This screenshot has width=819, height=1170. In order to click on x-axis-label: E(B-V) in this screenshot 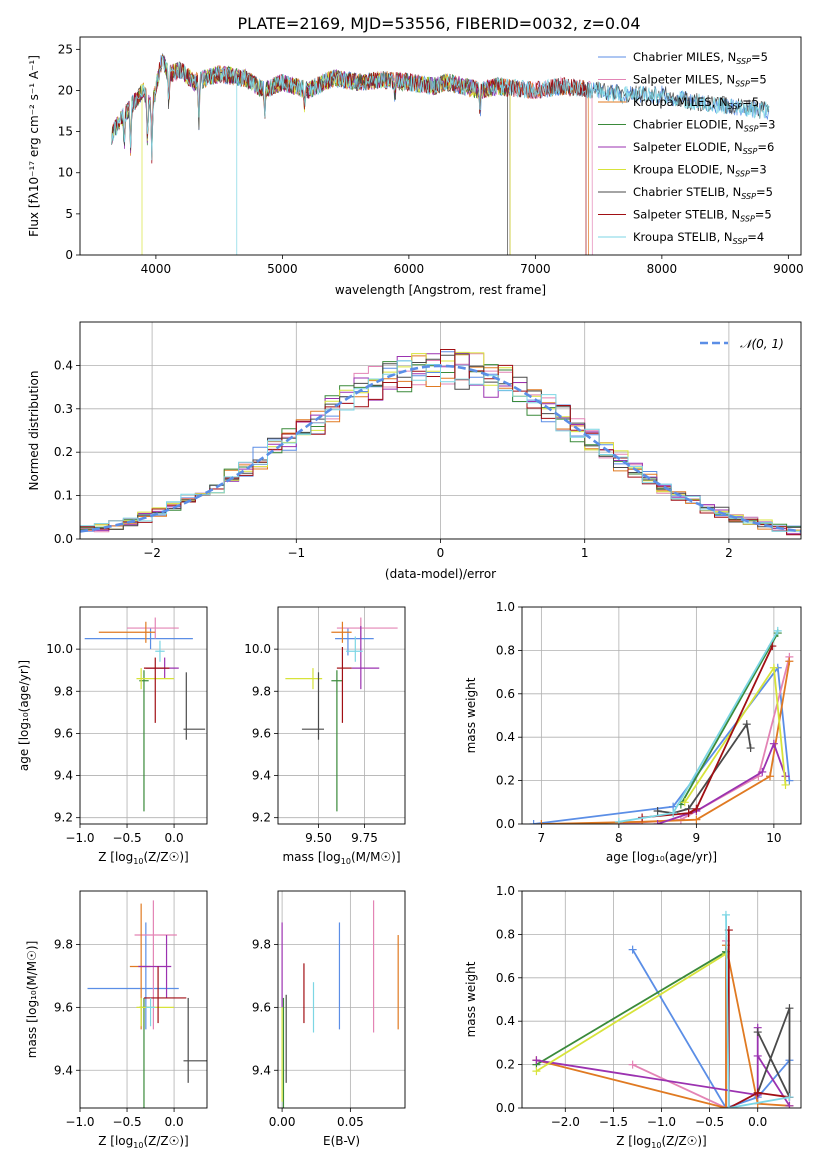, I will do `click(341, 1141)`.